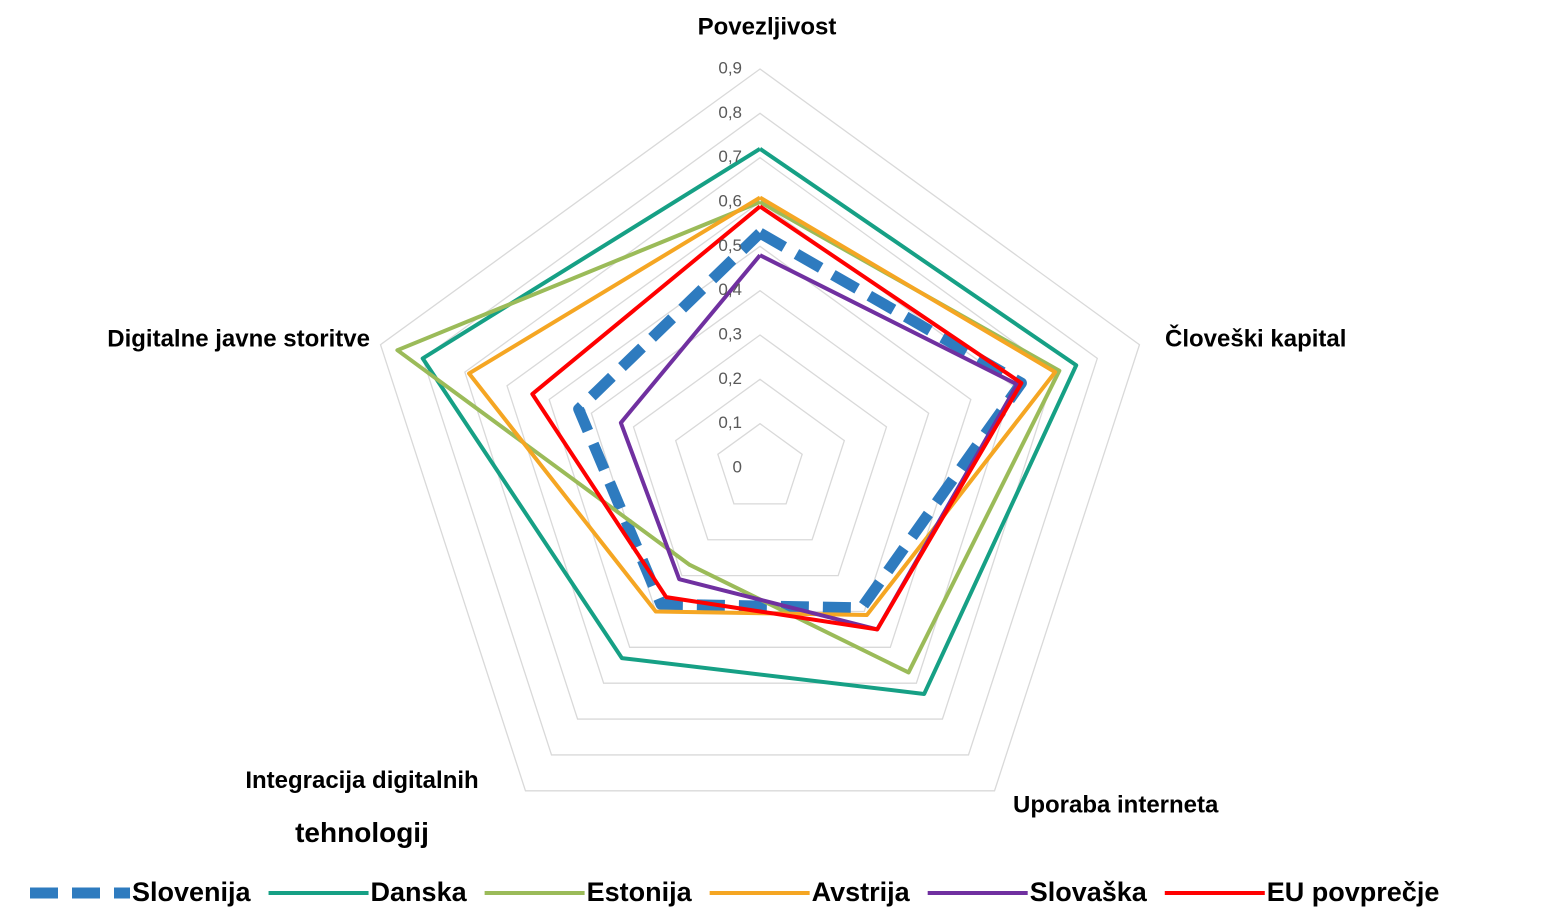 This screenshot has height=916, width=1553. Describe the element at coordinates (767, 26) in the screenshot. I see `axis-label: Povezljivost` at that location.